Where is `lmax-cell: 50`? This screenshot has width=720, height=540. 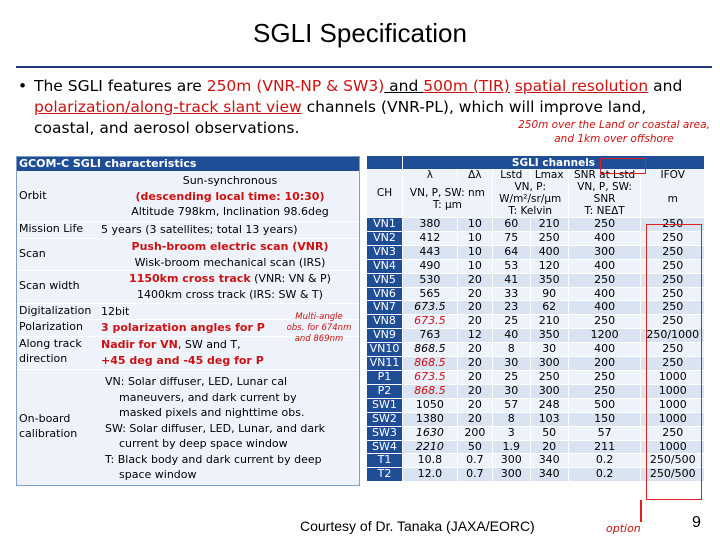
lmax-cell: 50 is located at coordinates (549, 432).